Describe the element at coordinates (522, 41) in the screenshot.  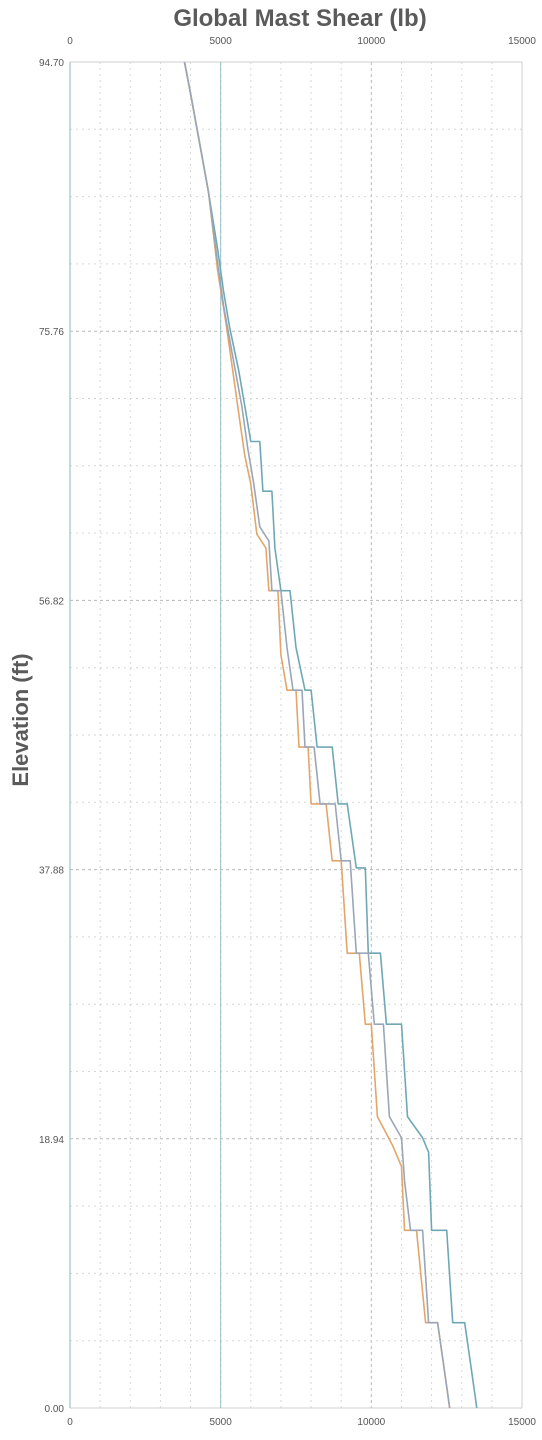
I see `x-tick-label-top: 15000` at that location.